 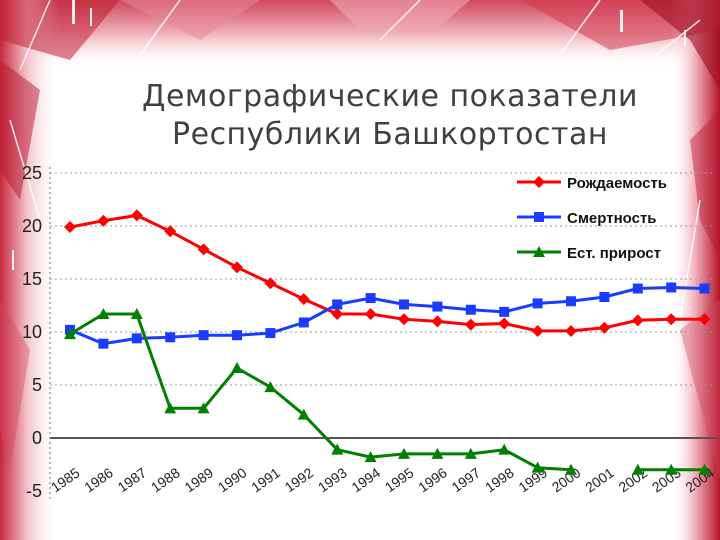 I want to click on chart-title-line-2: Республики Башкортостан, so click(x=390, y=134).